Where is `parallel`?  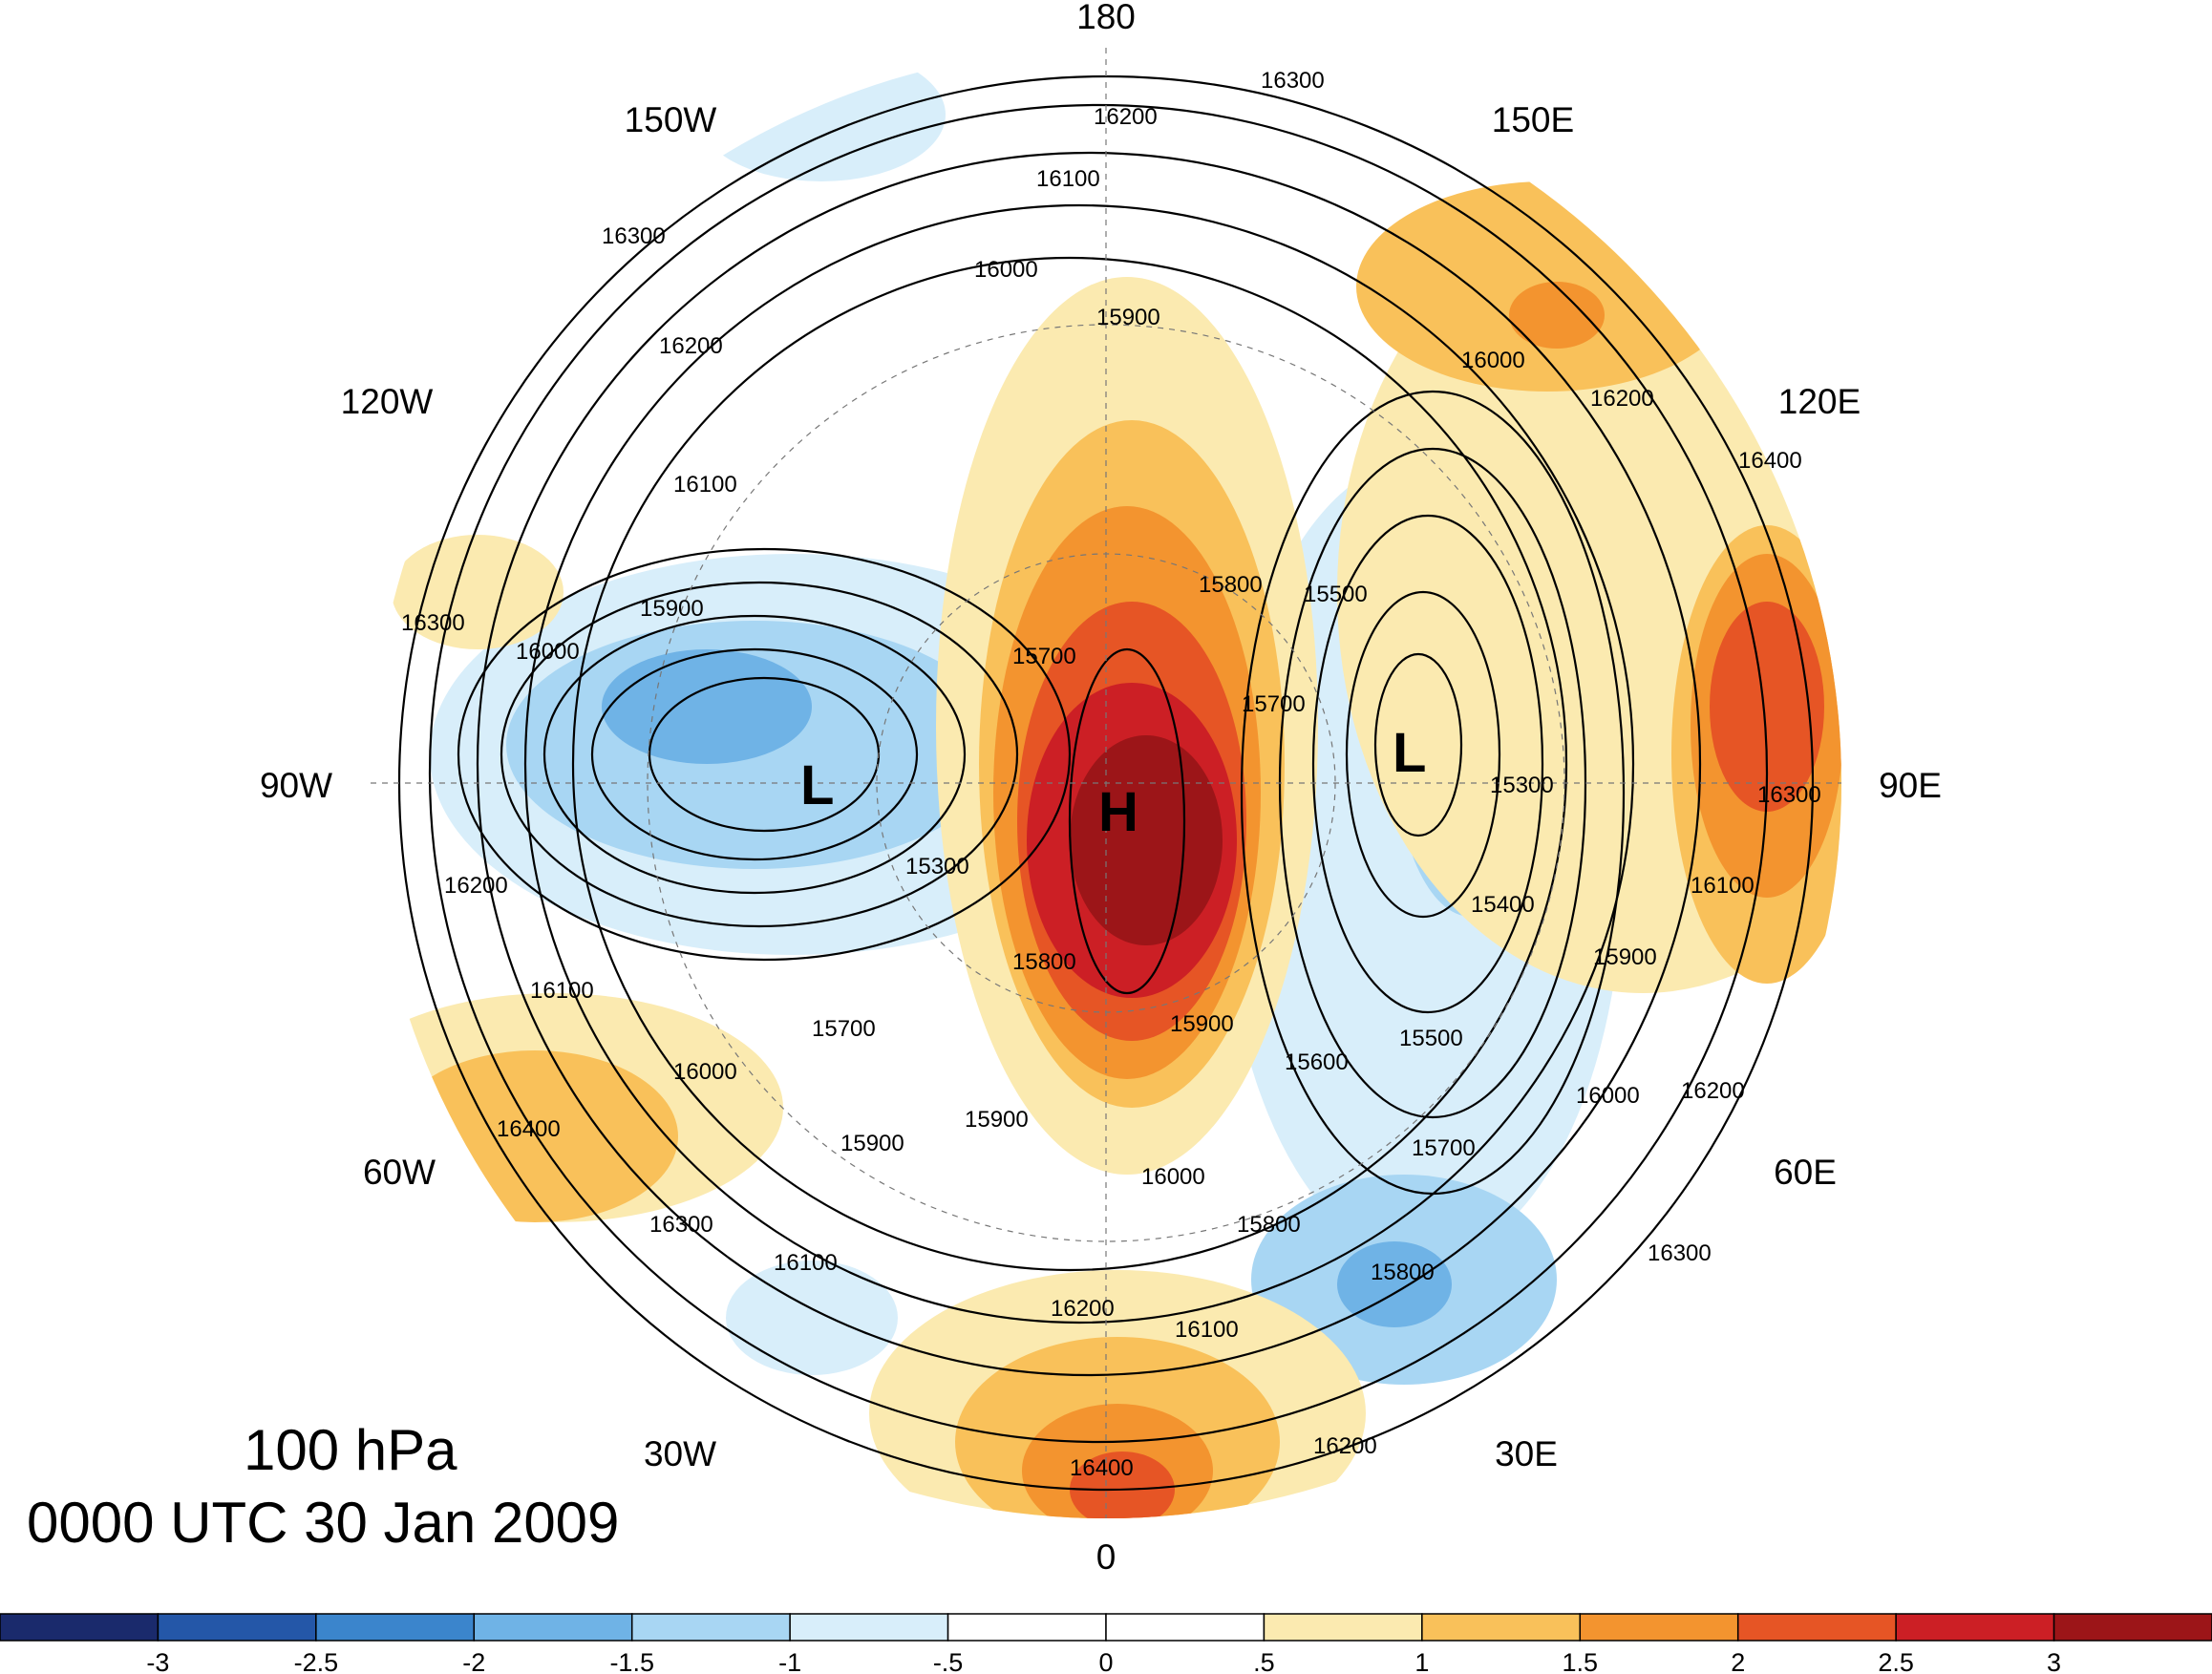 parallel is located at coordinates (1106, 783).